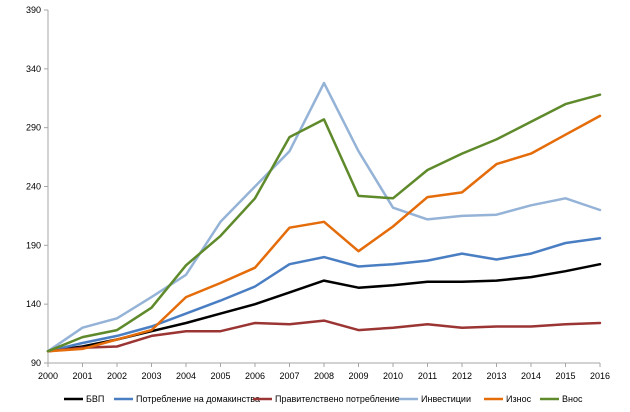  I want to click on y-tick-label: 190, so click(33, 245).